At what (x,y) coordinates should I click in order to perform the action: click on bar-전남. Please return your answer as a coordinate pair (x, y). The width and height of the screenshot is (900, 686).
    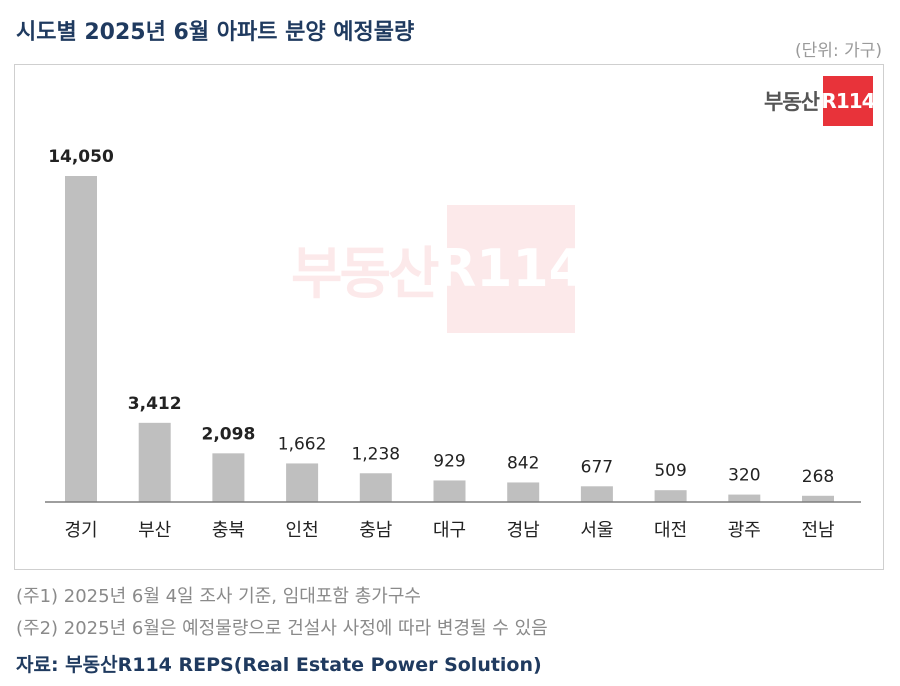
    Looking at the image, I should click on (818, 498).